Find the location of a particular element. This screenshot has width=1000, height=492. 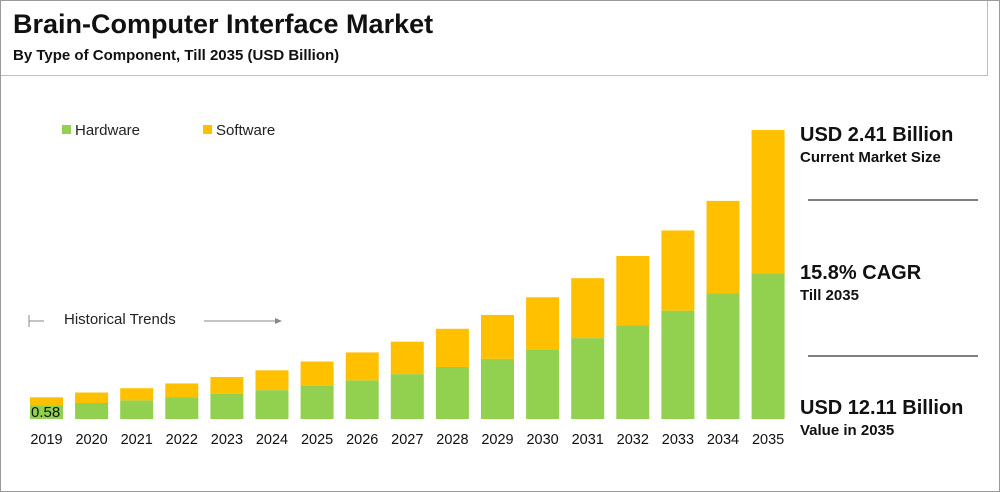

bar-hardware-2027 is located at coordinates (407, 396).